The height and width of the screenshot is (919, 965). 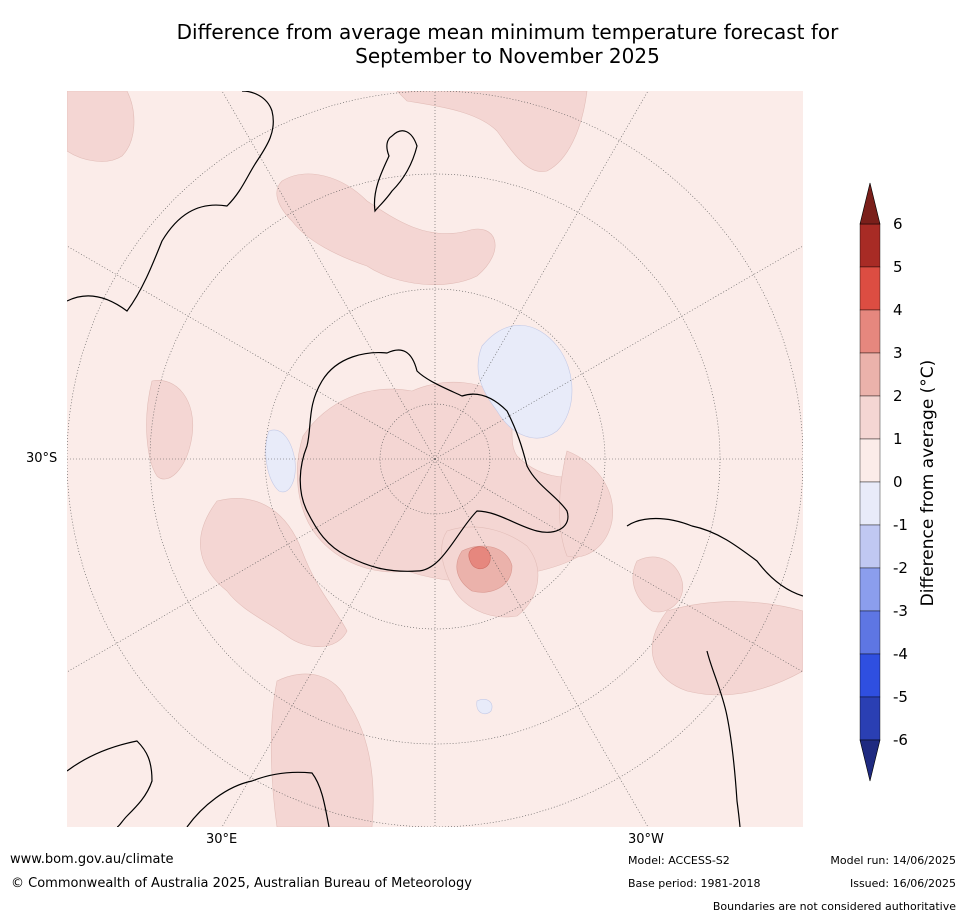 I want to click on anomaly-neg-regions, so click(x=419, y=519).